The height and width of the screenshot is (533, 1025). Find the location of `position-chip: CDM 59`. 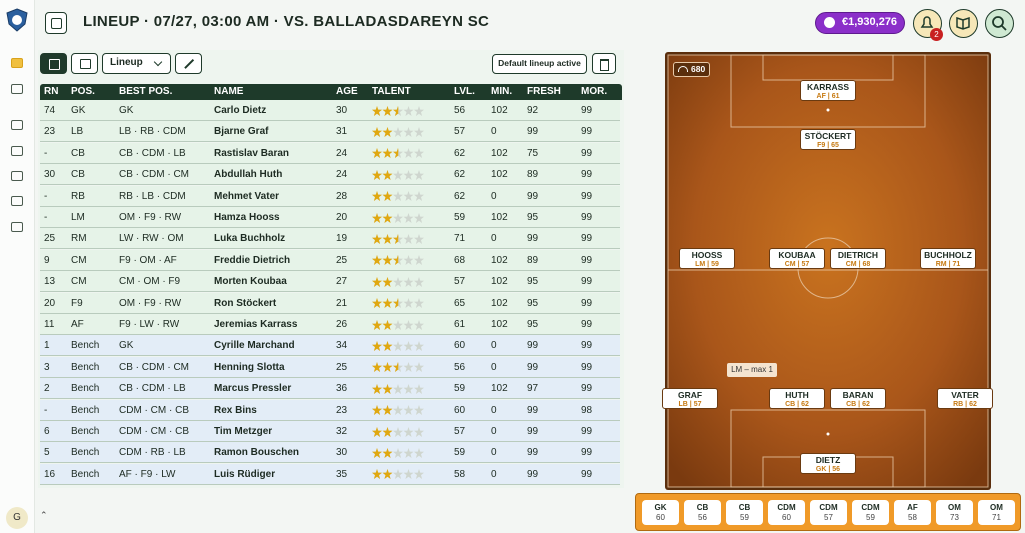

position-chip: CDM 59 is located at coordinates (870, 512).